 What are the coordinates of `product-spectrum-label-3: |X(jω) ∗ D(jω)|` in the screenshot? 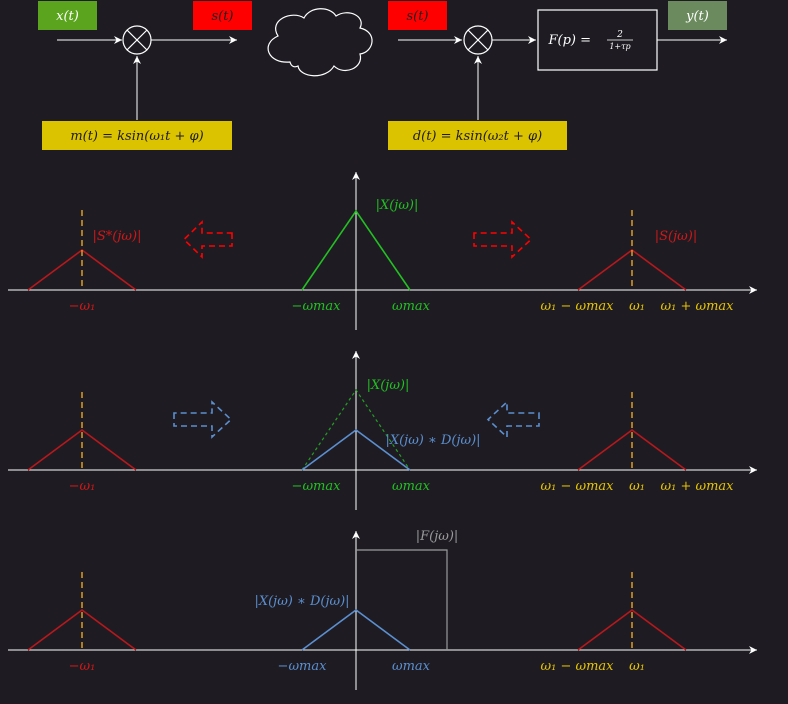 It's located at (301, 601).